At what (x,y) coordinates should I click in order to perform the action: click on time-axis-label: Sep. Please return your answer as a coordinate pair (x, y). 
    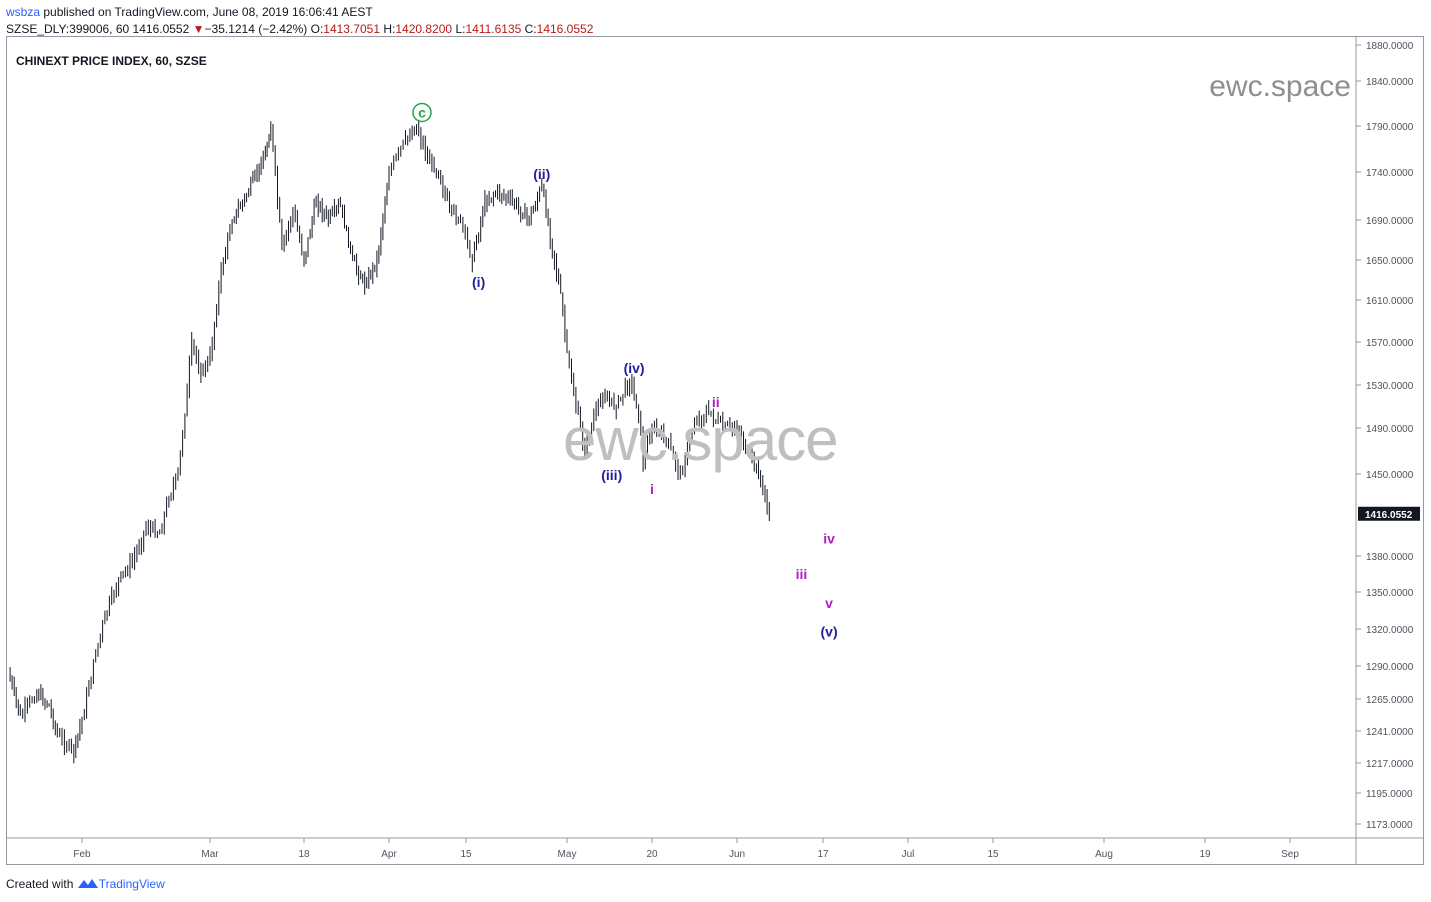
    Looking at the image, I should click on (1290, 854).